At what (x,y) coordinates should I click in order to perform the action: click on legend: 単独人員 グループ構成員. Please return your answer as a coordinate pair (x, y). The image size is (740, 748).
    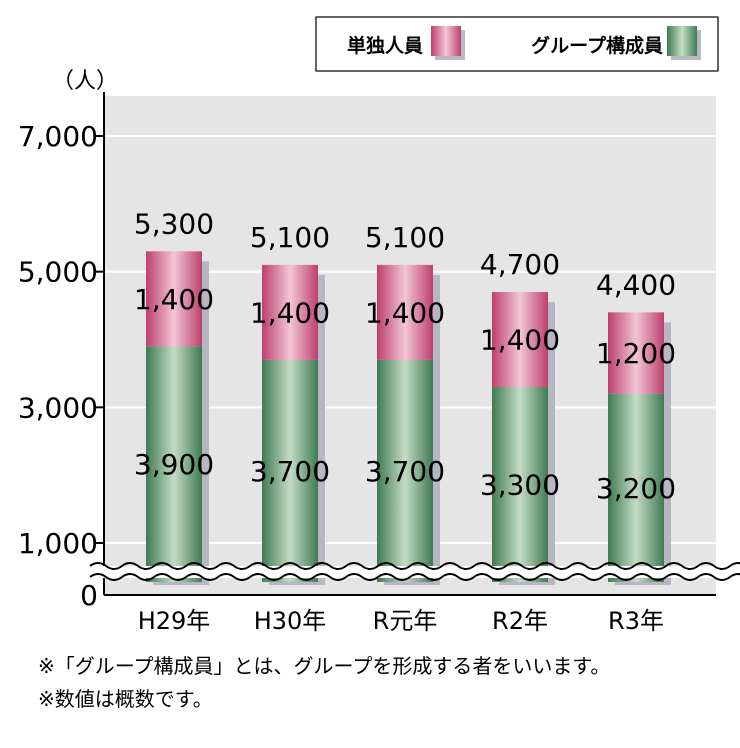
    Looking at the image, I should click on (517, 44).